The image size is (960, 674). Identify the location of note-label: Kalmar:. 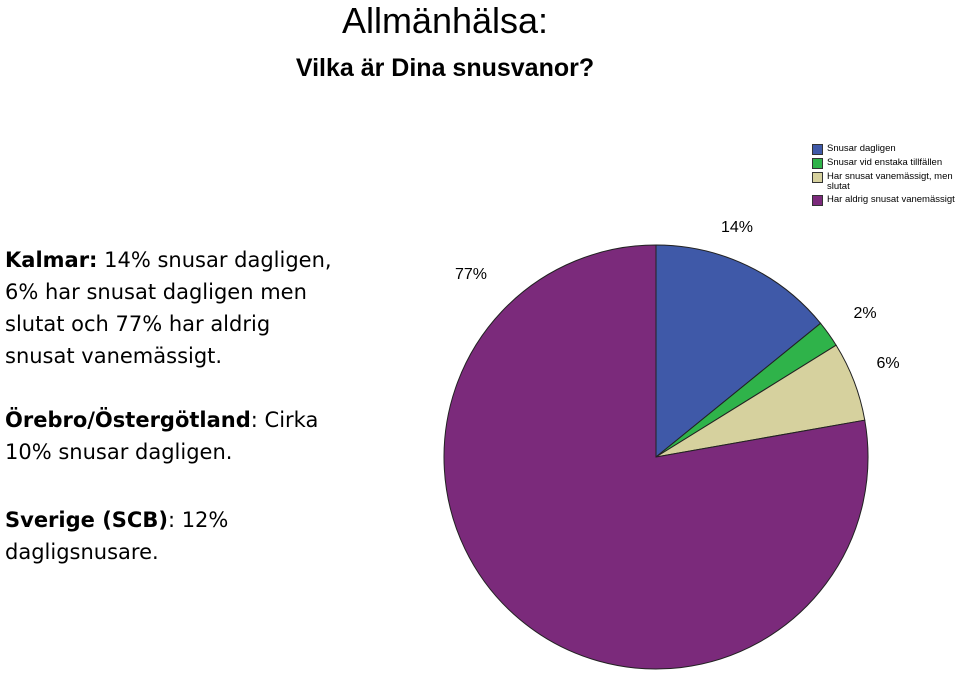
(51, 260).